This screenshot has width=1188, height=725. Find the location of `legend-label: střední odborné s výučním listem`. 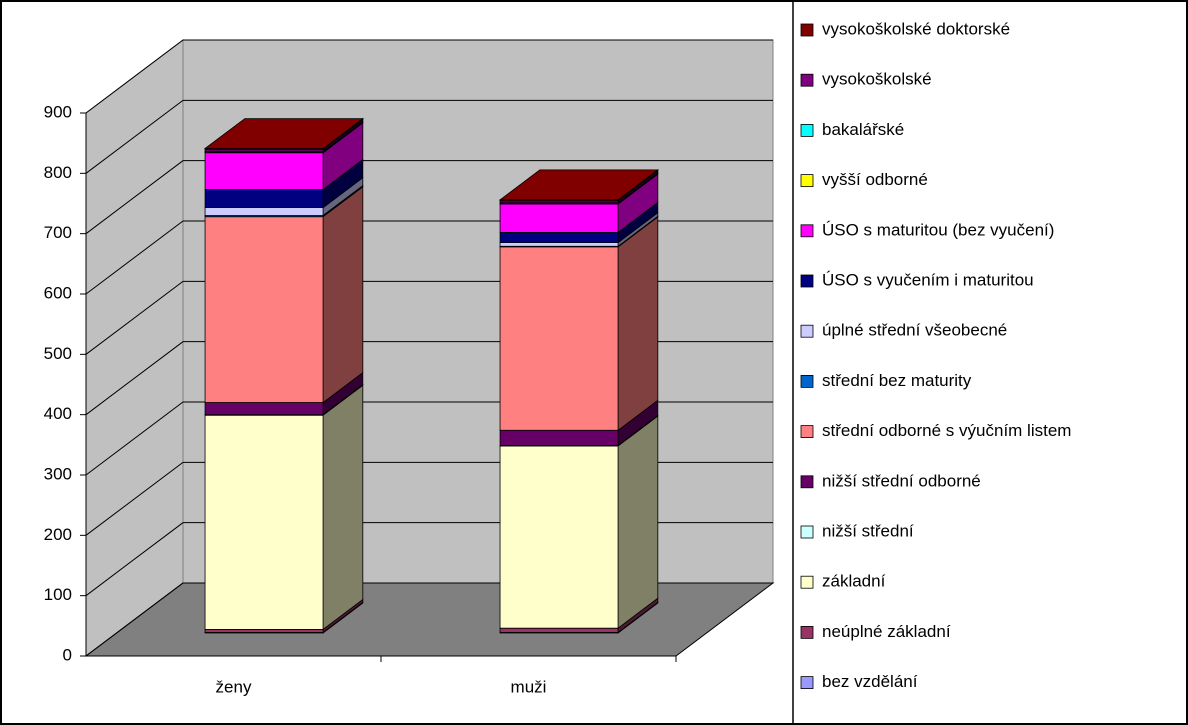

legend-label: střední odborné s výučním listem is located at coordinates (946, 430).